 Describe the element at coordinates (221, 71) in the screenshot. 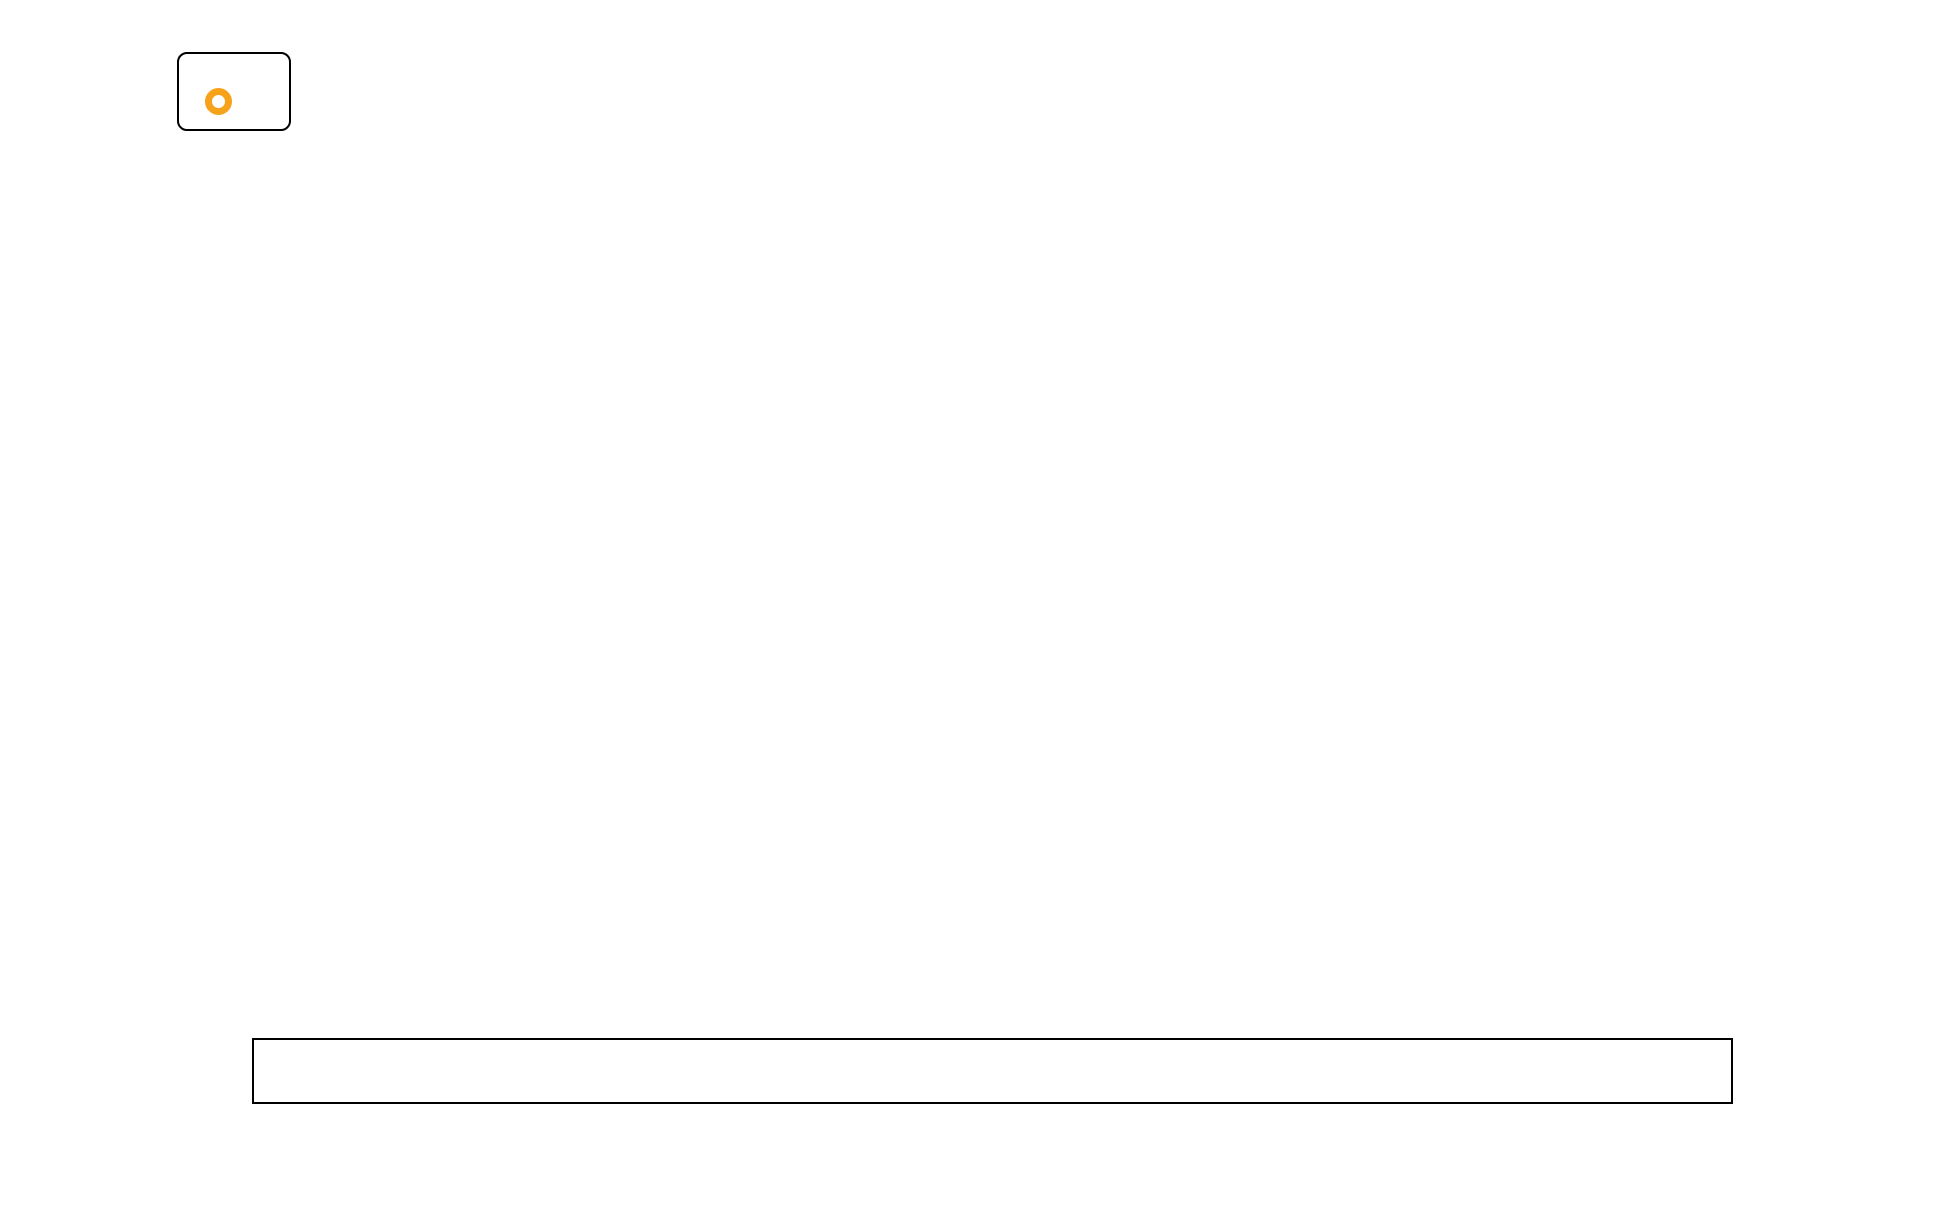

I see `alc-line-swatch` at that location.